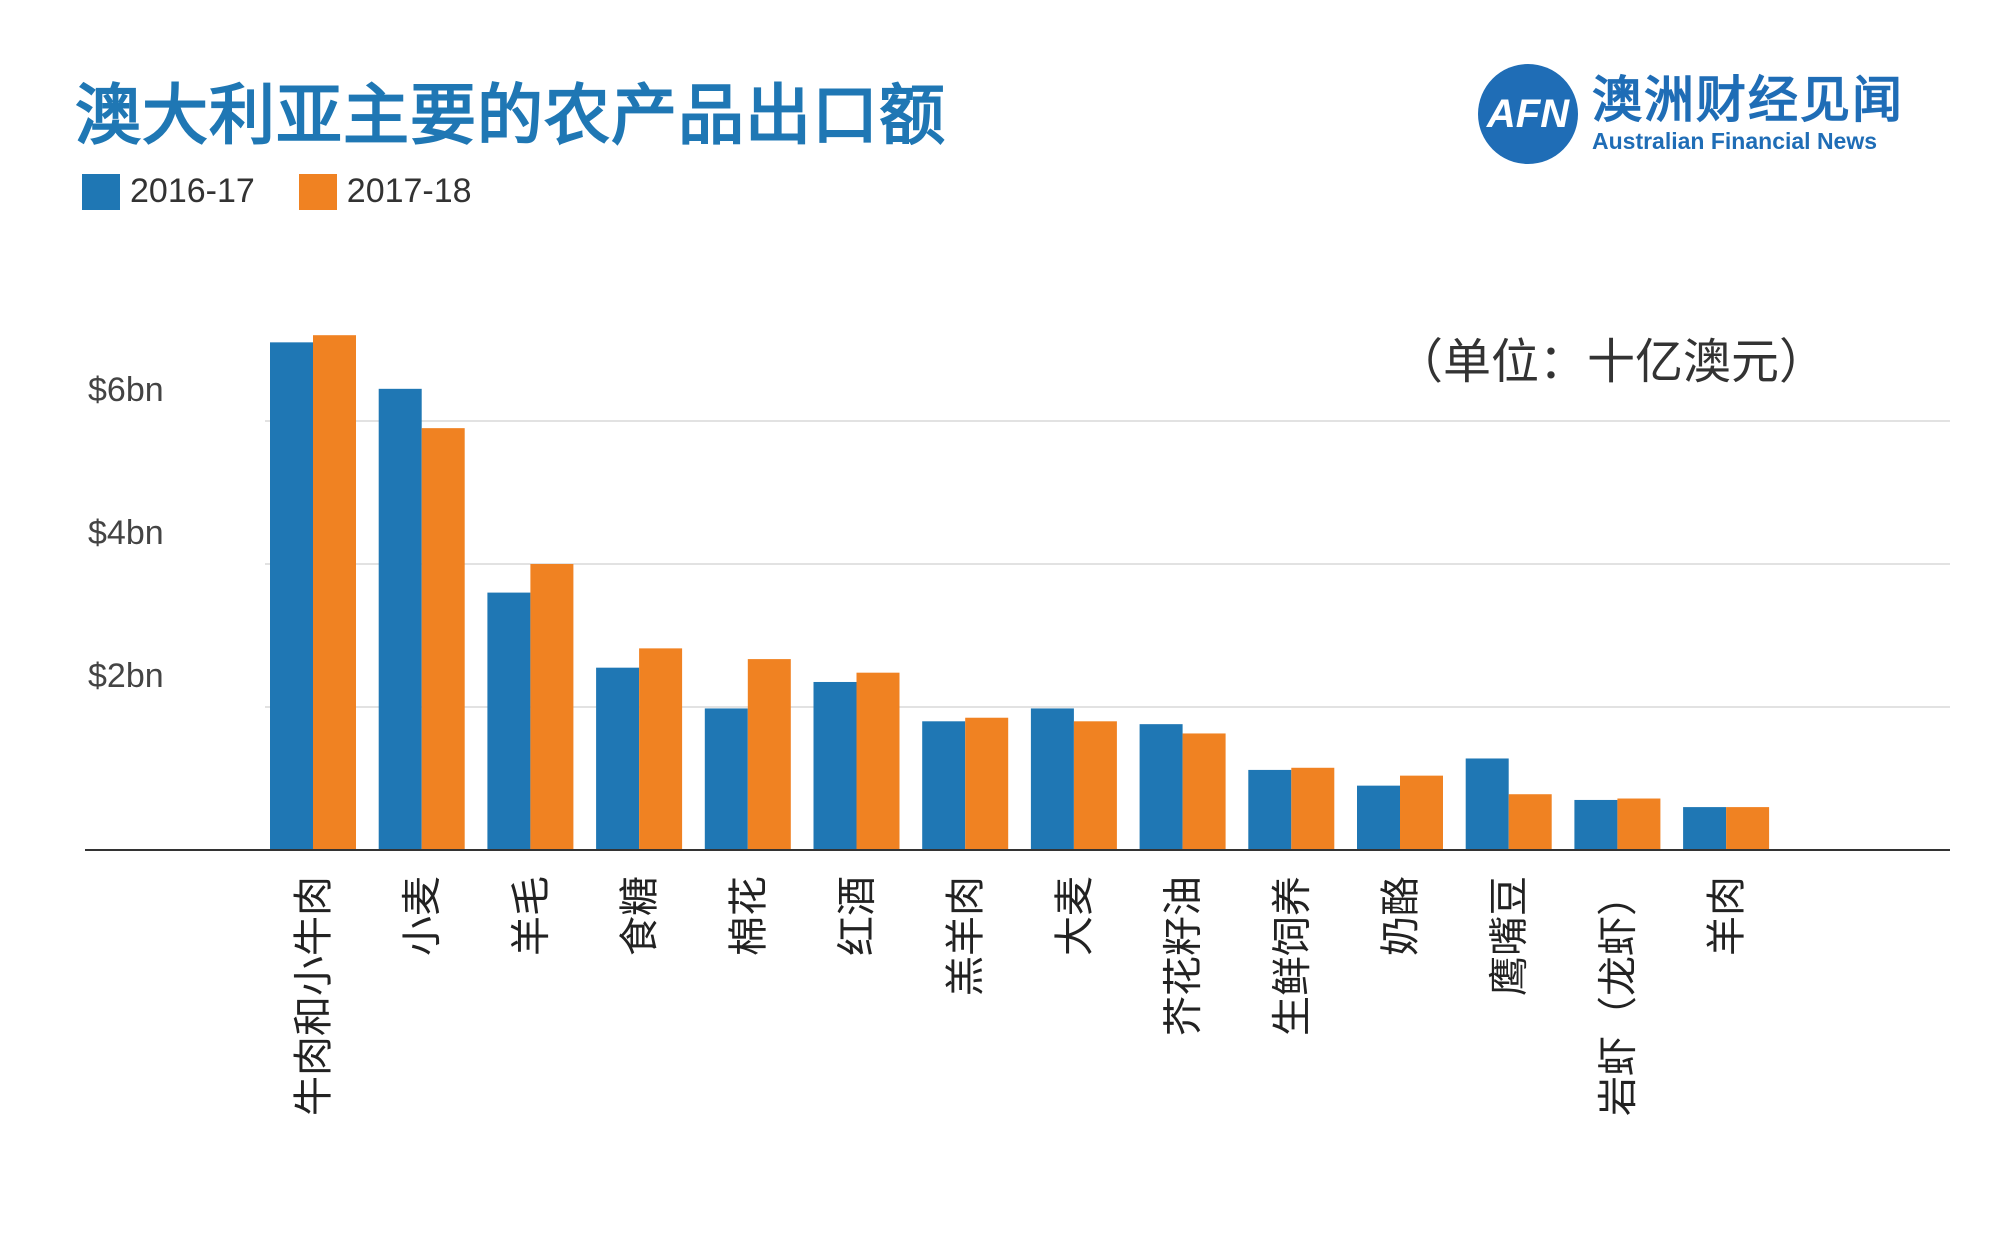  Describe the element at coordinates (277, 191) in the screenshot. I see `legend: 2016-17 2017-18` at that location.